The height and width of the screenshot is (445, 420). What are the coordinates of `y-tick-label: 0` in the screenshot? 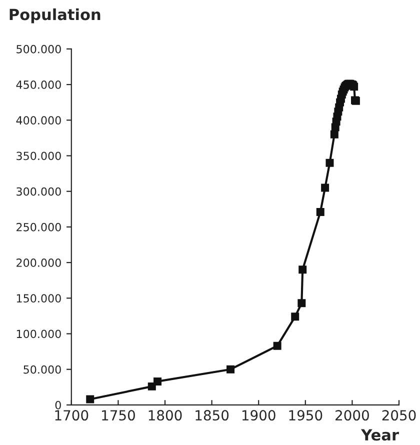 It's located at (58, 405).